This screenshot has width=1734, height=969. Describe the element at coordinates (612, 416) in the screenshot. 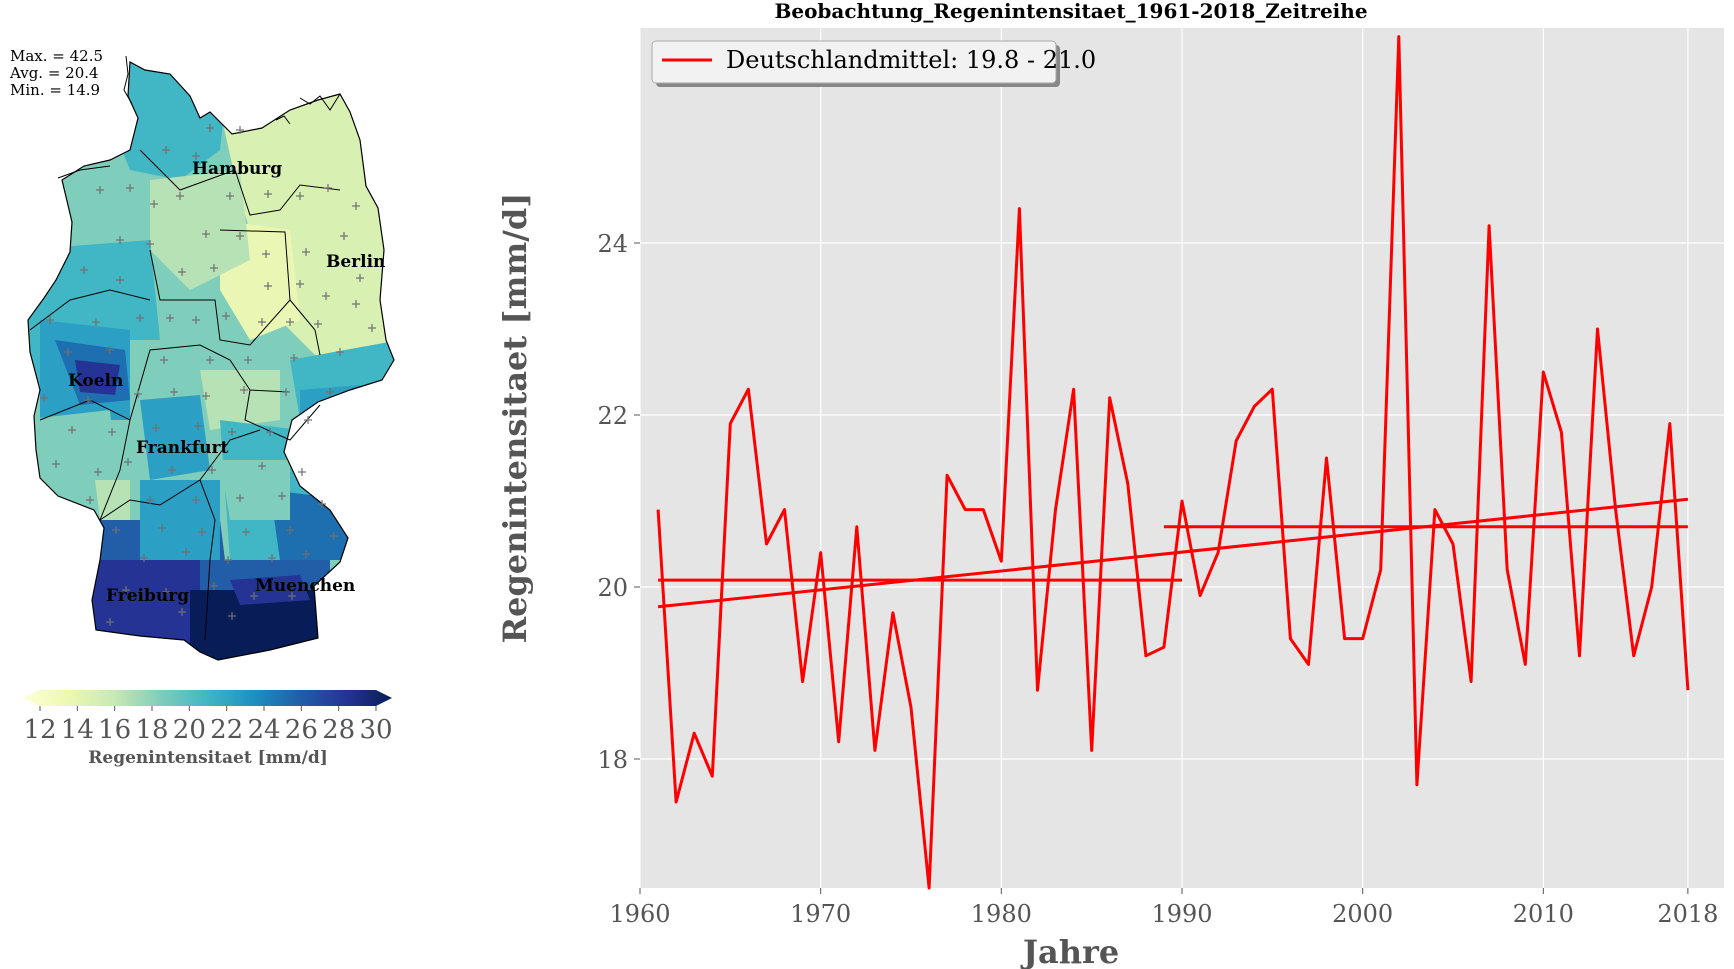

I see `y-tick-label: 22` at that location.